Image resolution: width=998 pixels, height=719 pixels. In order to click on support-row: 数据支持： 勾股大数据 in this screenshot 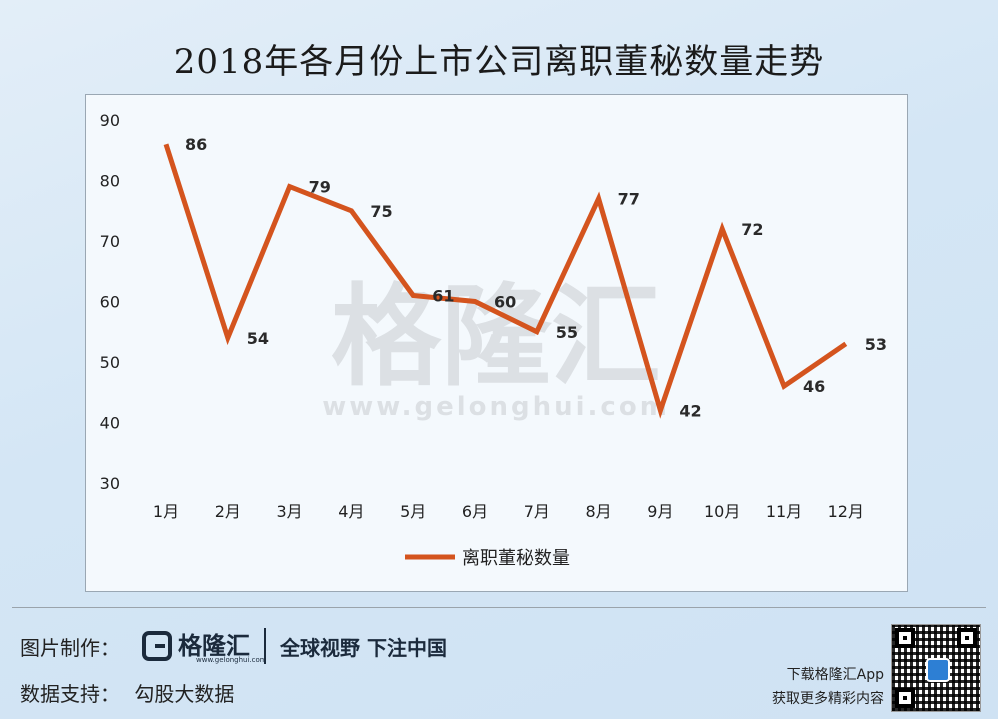, I will do `click(127, 692)`.